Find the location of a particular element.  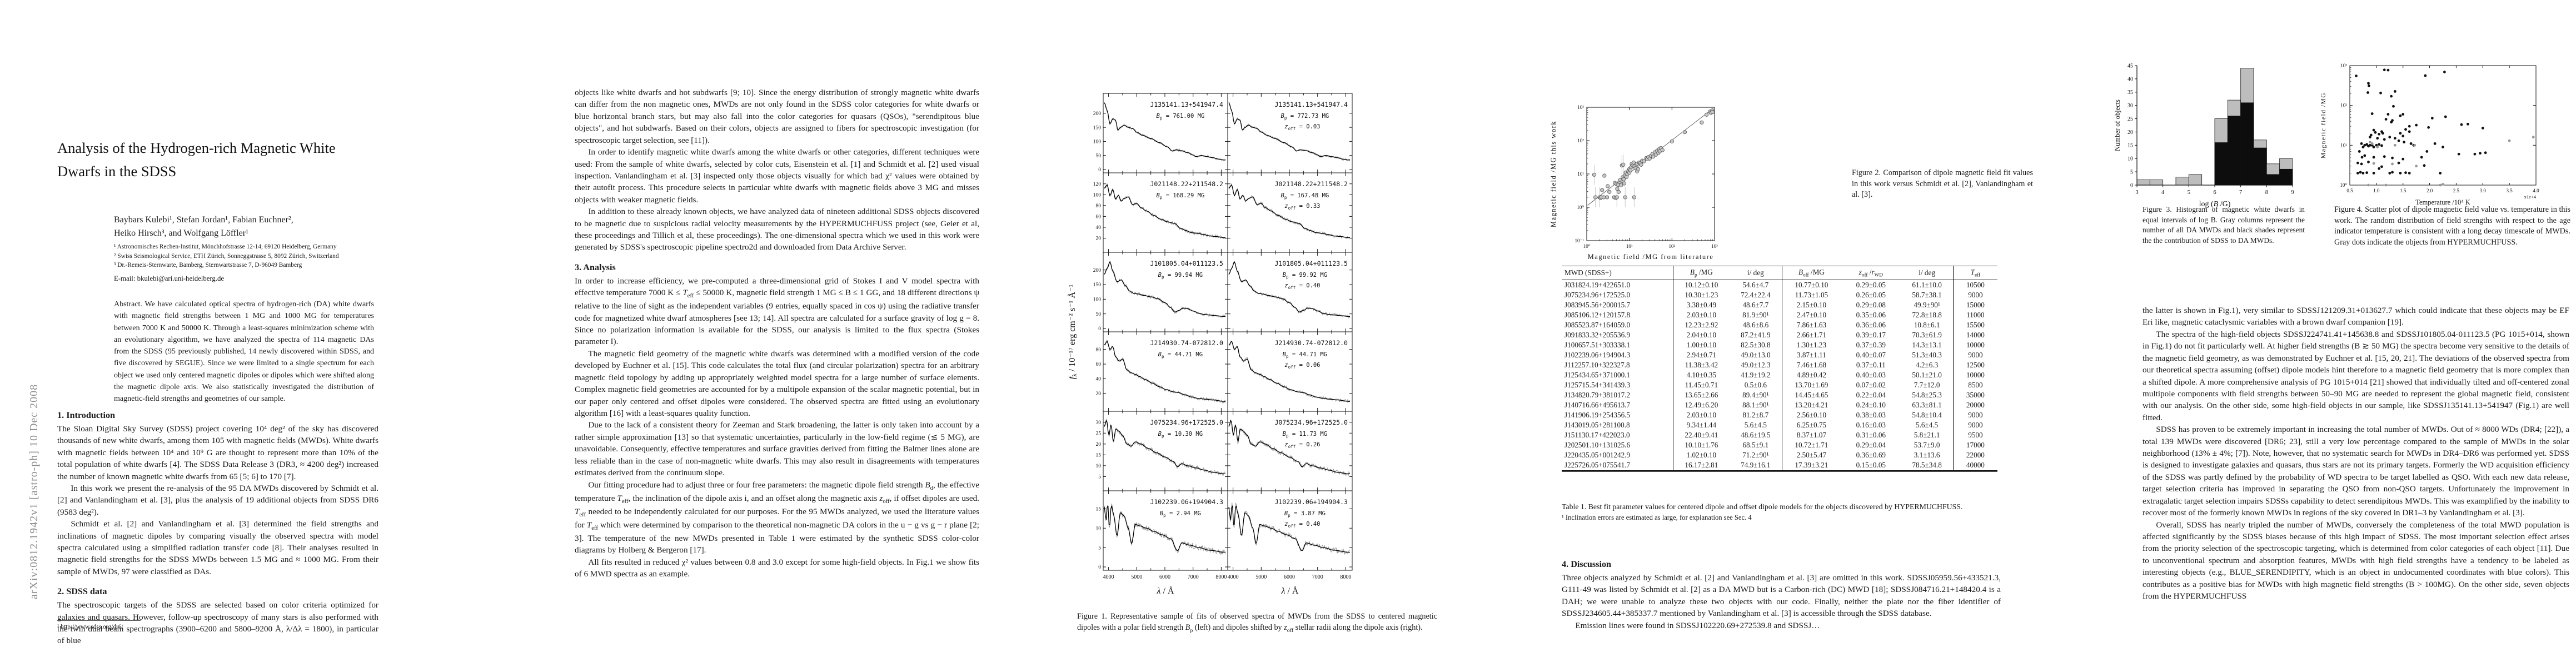

svg-text: J214930.74-072812.0 is located at coordinates (1186, 343).